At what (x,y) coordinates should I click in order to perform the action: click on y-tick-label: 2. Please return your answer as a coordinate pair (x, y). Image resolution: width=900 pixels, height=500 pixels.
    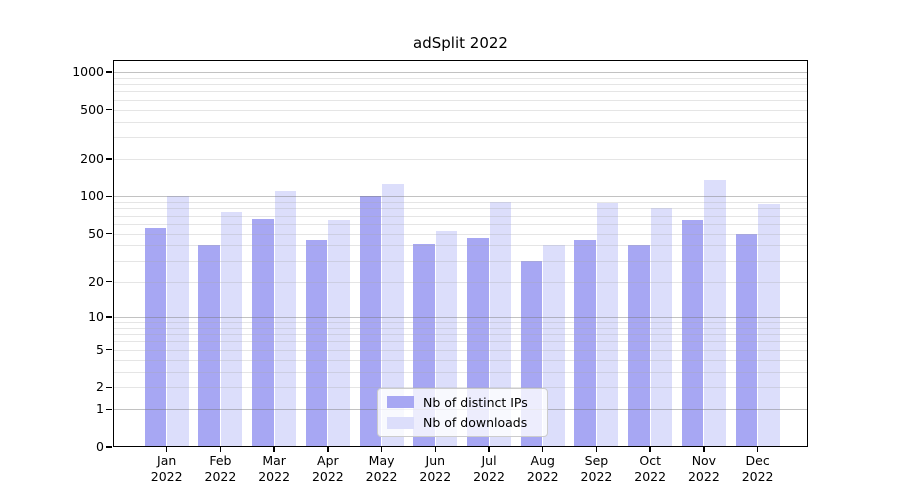
    Looking at the image, I should click on (100, 387).